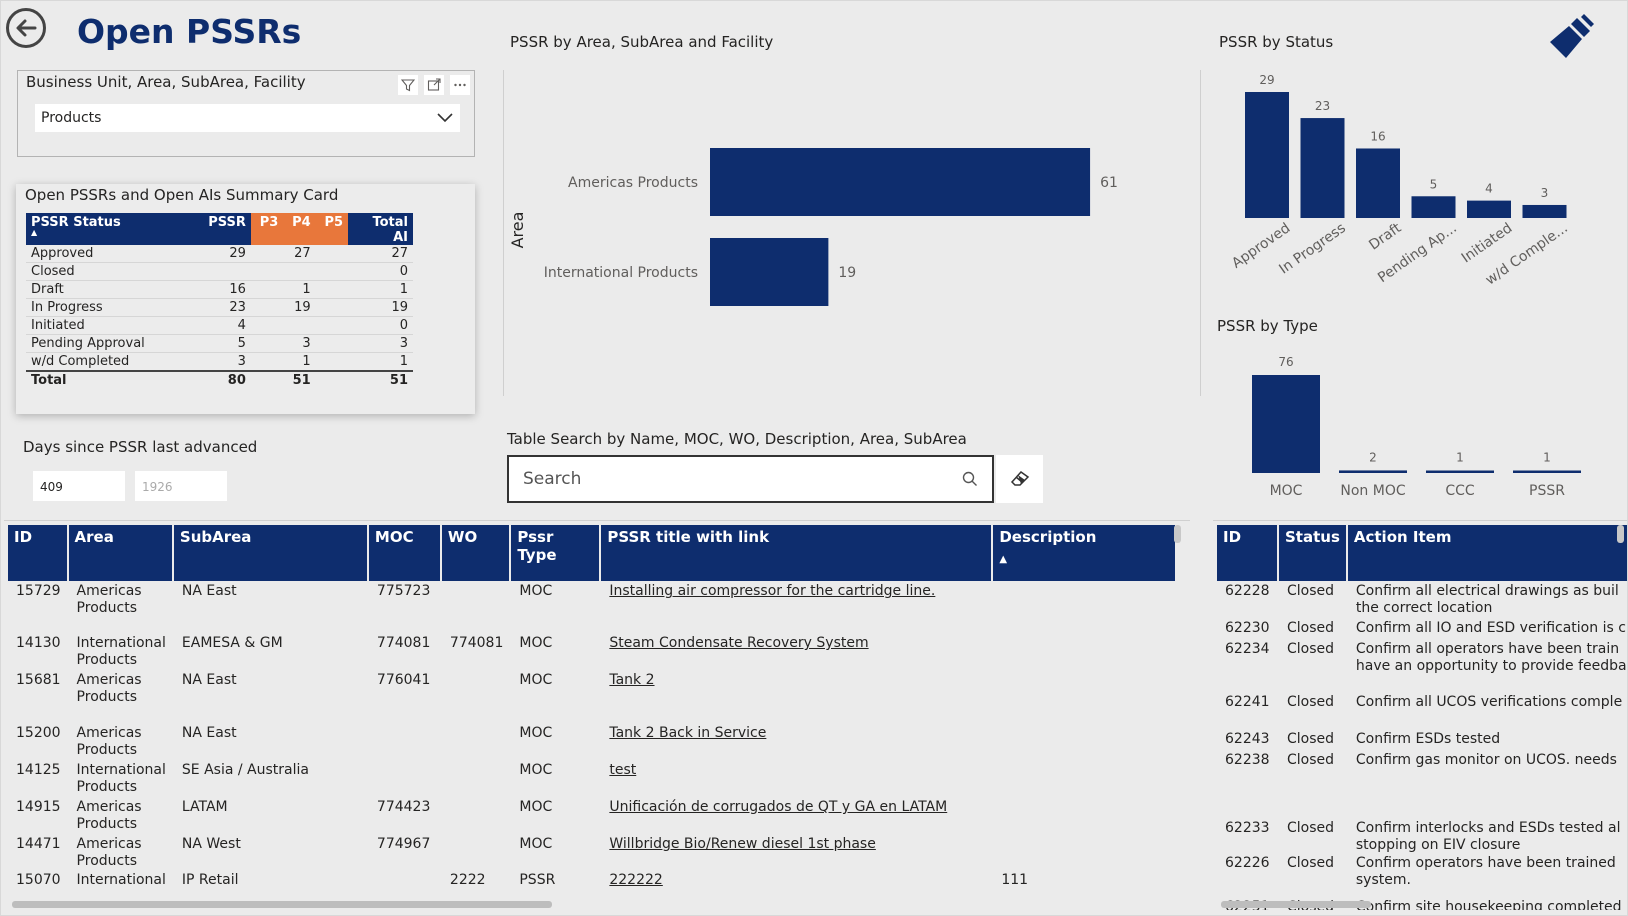 This screenshot has width=1628, height=916. I want to click on table-cell-title: test, so click(797, 778).